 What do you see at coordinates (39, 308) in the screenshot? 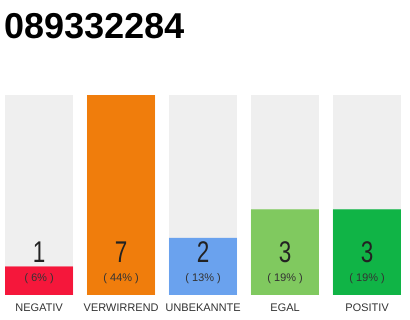
I see `x-tick-label: NEGATIV` at bounding box center [39, 308].